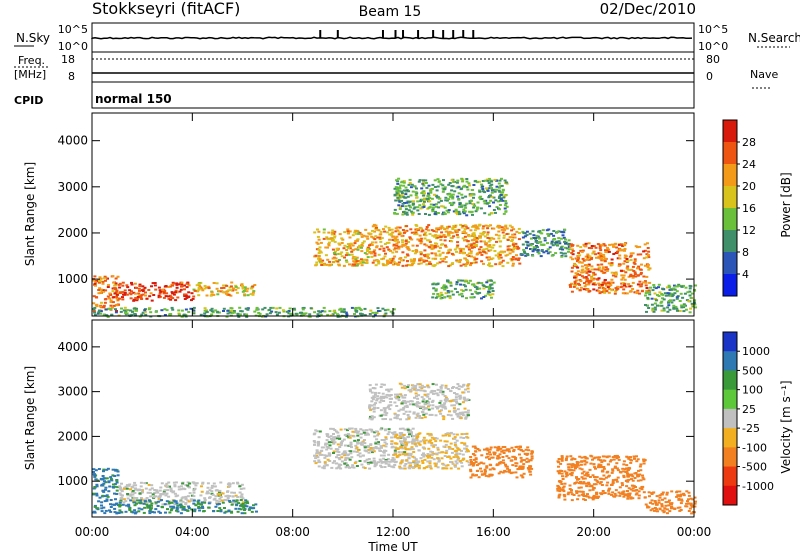  I want to click on nsky-tick-top-right: 10^5, so click(713, 29).